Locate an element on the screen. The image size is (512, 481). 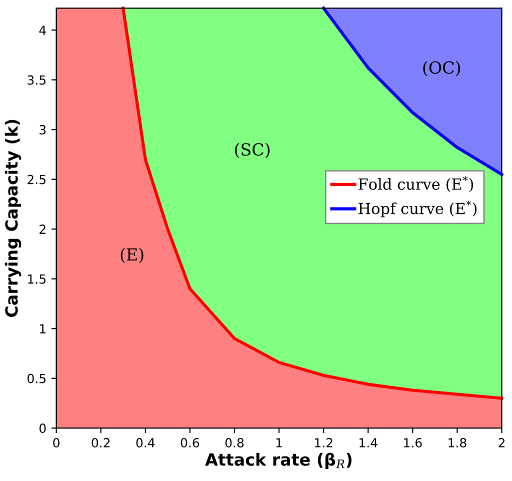
y-tick-label: 3 is located at coordinates (43, 129).